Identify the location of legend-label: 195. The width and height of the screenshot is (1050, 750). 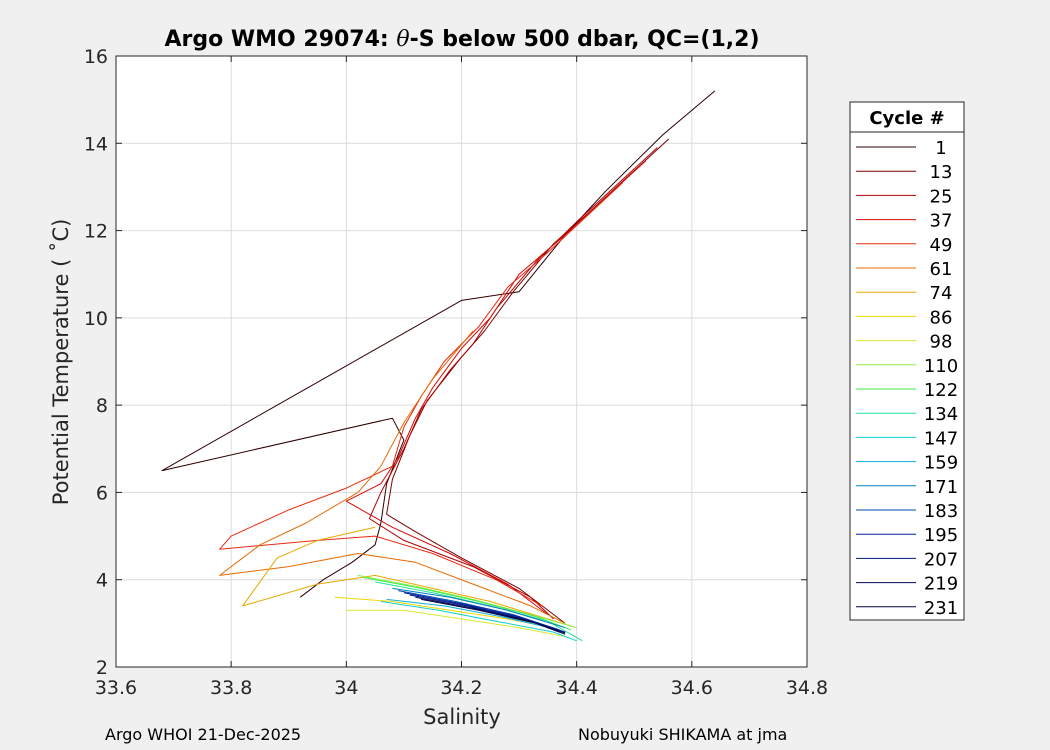
(941, 535).